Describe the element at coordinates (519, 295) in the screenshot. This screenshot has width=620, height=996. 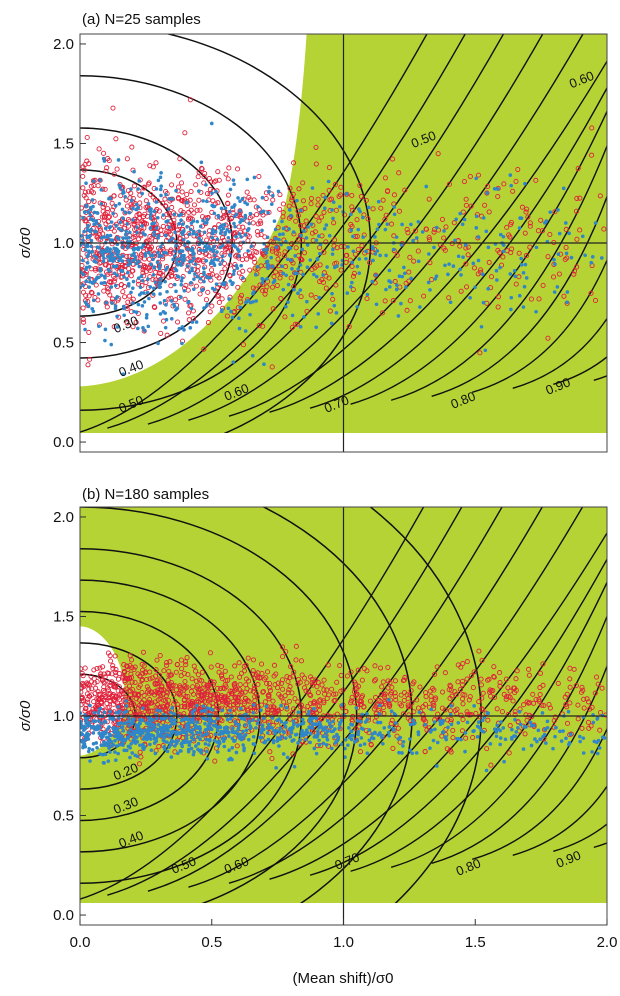
I see `contour-line` at that location.